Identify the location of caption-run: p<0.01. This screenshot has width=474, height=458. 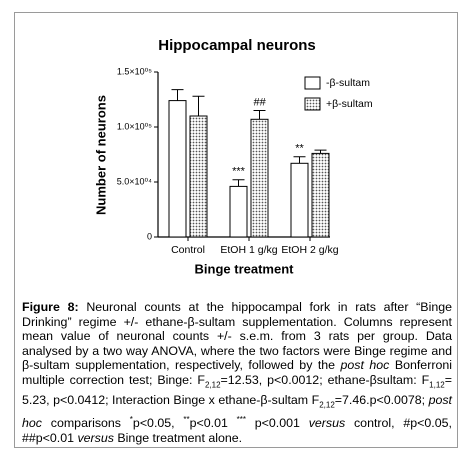
(213, 423).